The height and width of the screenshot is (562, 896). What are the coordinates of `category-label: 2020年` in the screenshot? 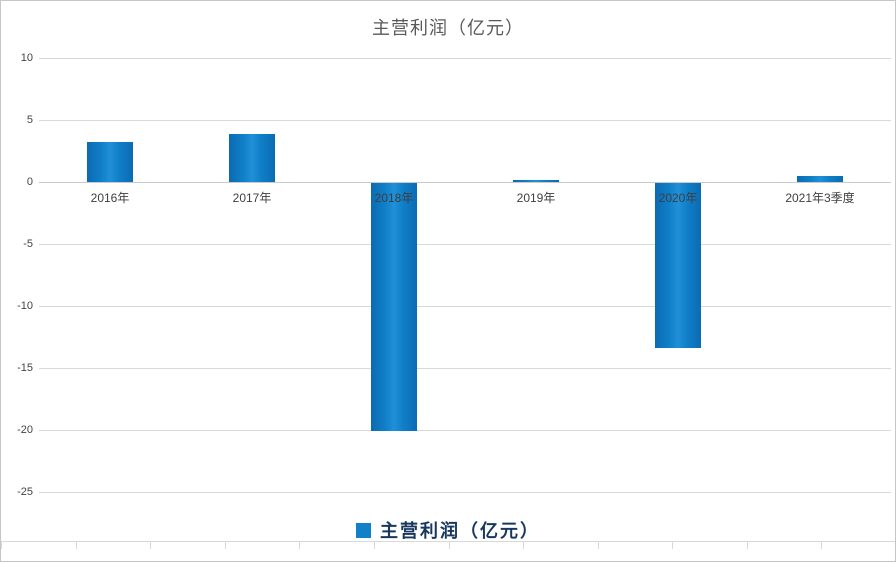 It's located at (678, 198).